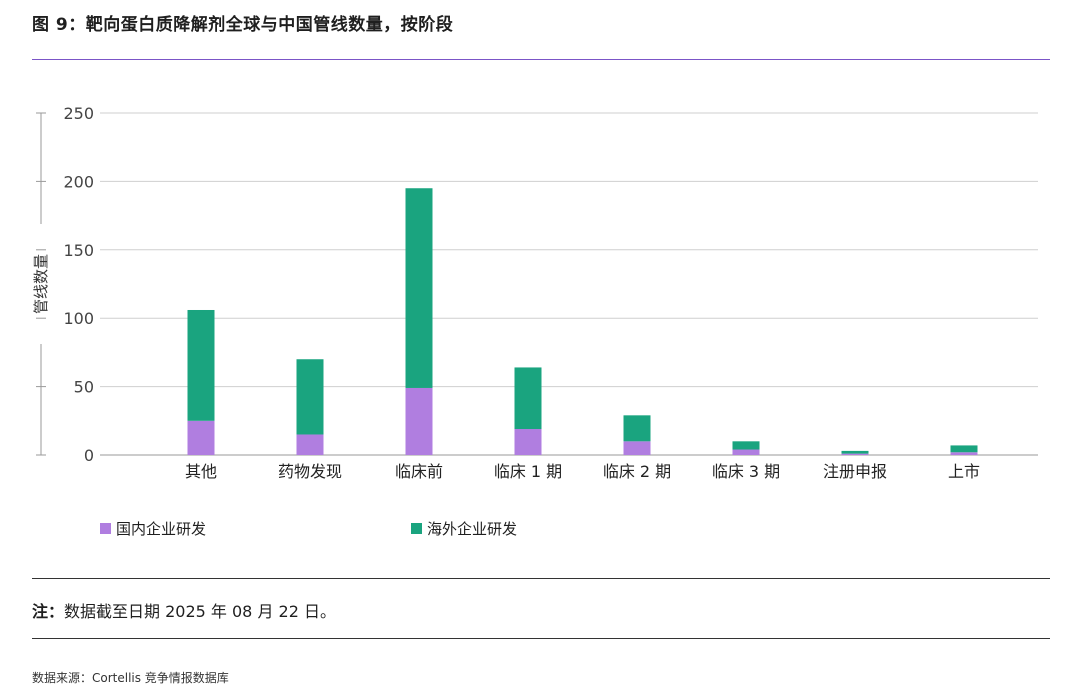 The width and height of the screenshot is (1080, 696). Describe the element at coordinates (105, 528) in the screenshot. I see `legend-swatch-domestic` at that location.